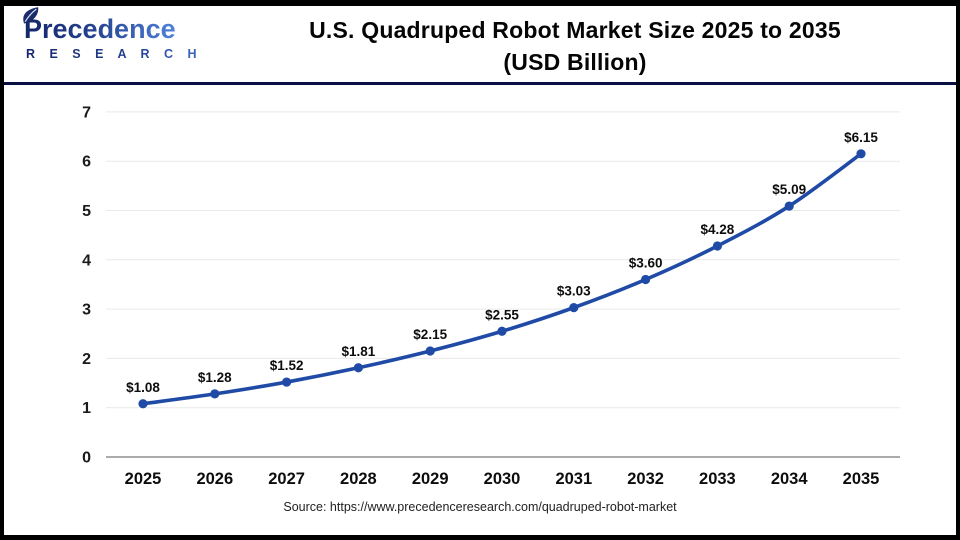 Image resolution: width=960 pixels, height=540 pixels. What do you see at coordinates (215, 394) in the screenshot?
I see `data-point-2026` at bounding box center [215, 394].